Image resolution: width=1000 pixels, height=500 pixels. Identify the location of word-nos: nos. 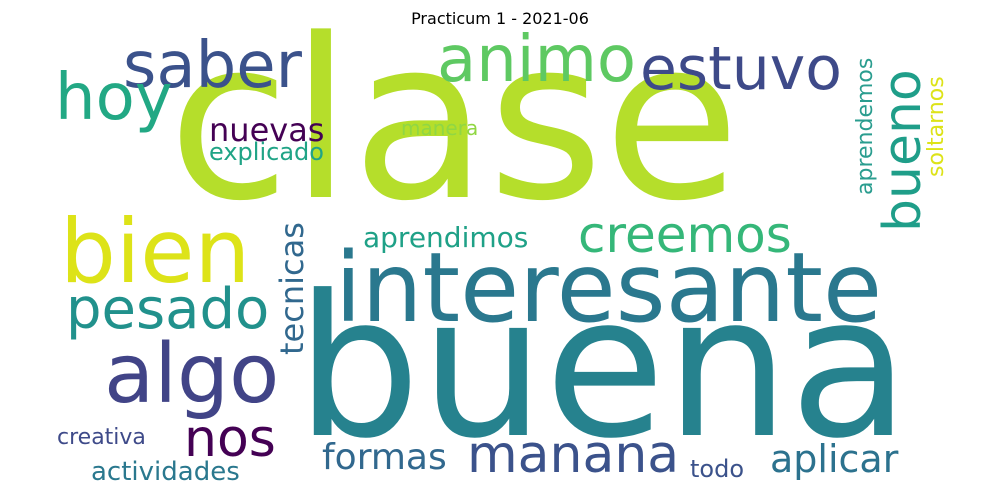
(230, 439).